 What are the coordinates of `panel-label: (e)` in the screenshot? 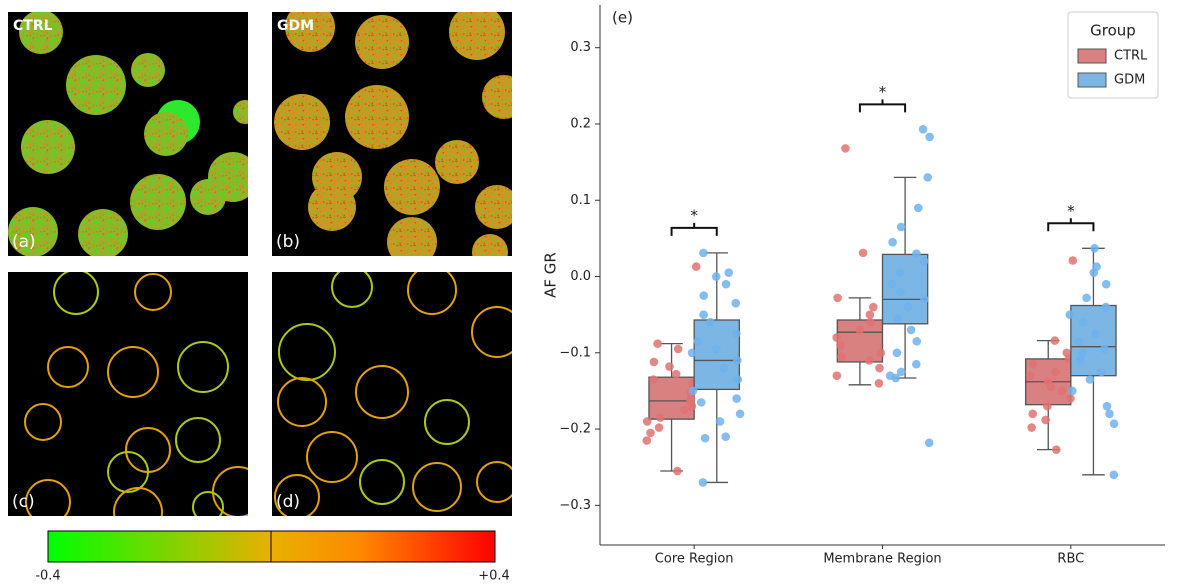 It's located at (622, 18).